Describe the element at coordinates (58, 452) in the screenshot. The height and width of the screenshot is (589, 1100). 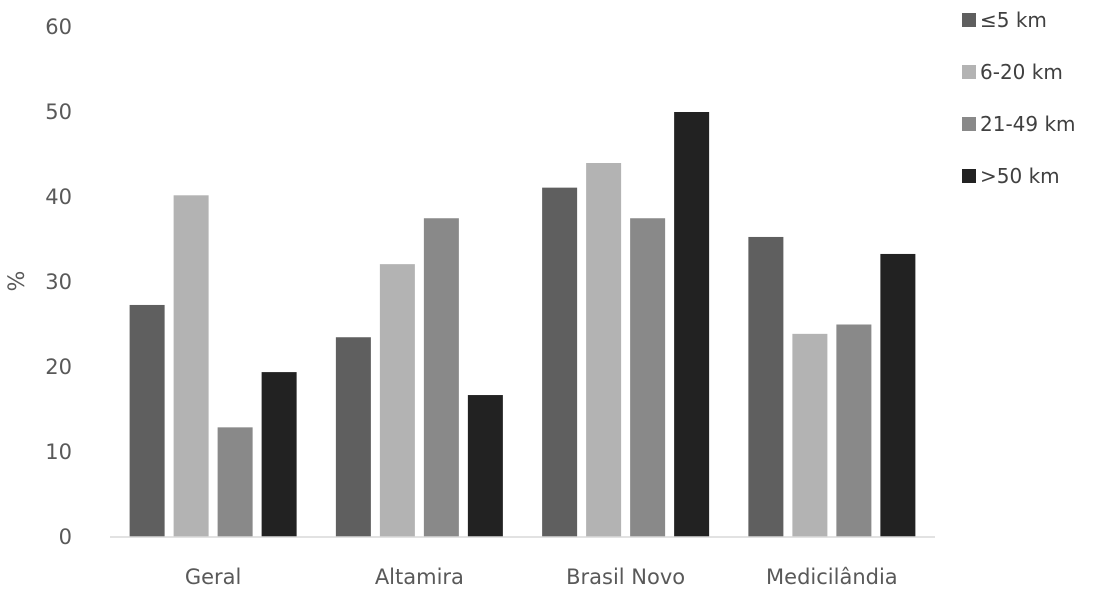
I see `y-tick-label: 10` at that location.